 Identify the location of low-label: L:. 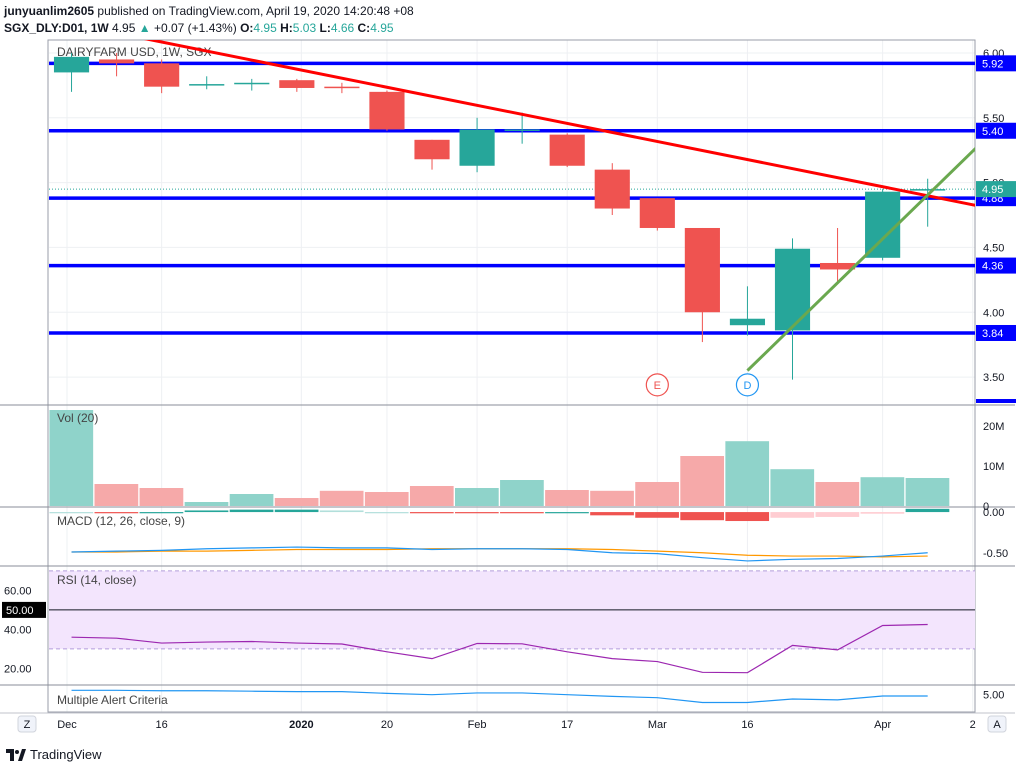
(325, 28).